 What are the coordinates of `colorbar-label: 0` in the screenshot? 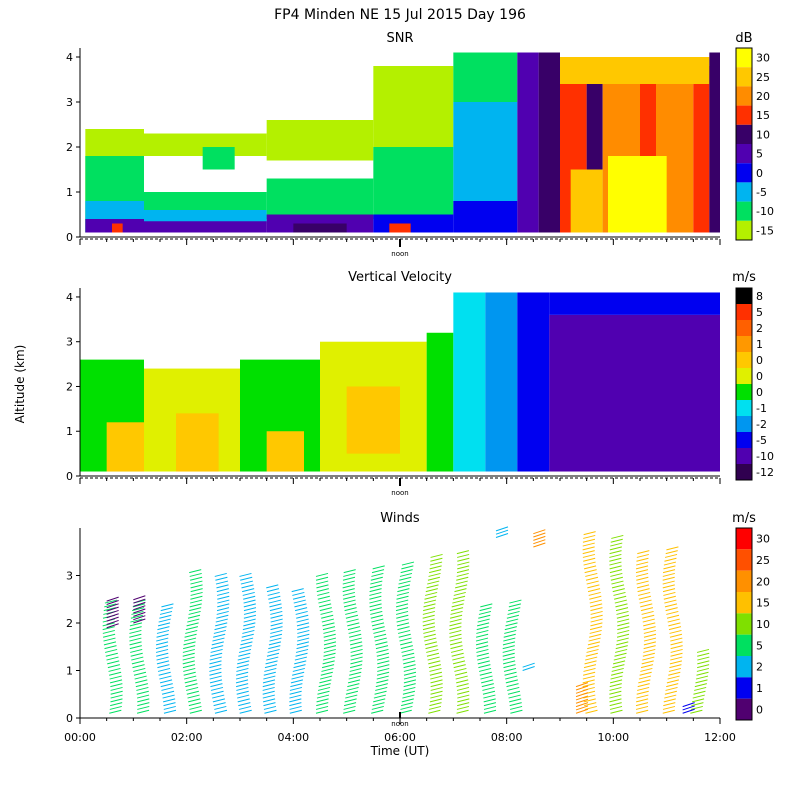 It's located at (759, 376).